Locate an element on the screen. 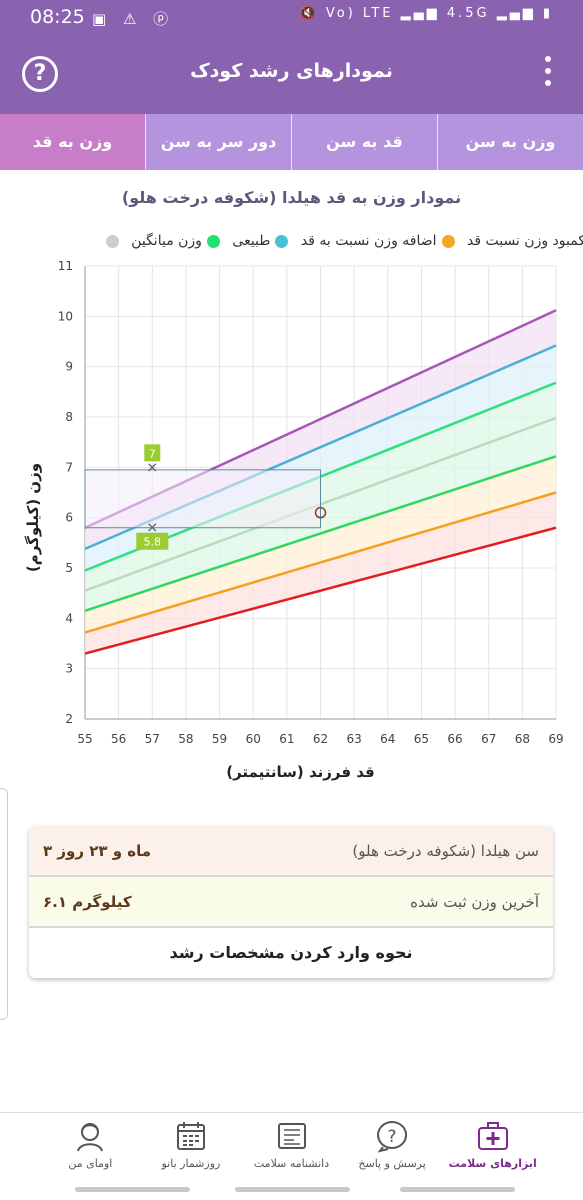 The height and width of the screenshot is (1200, 583). y-tick-label: 6 is located at coordinates (69, 518).